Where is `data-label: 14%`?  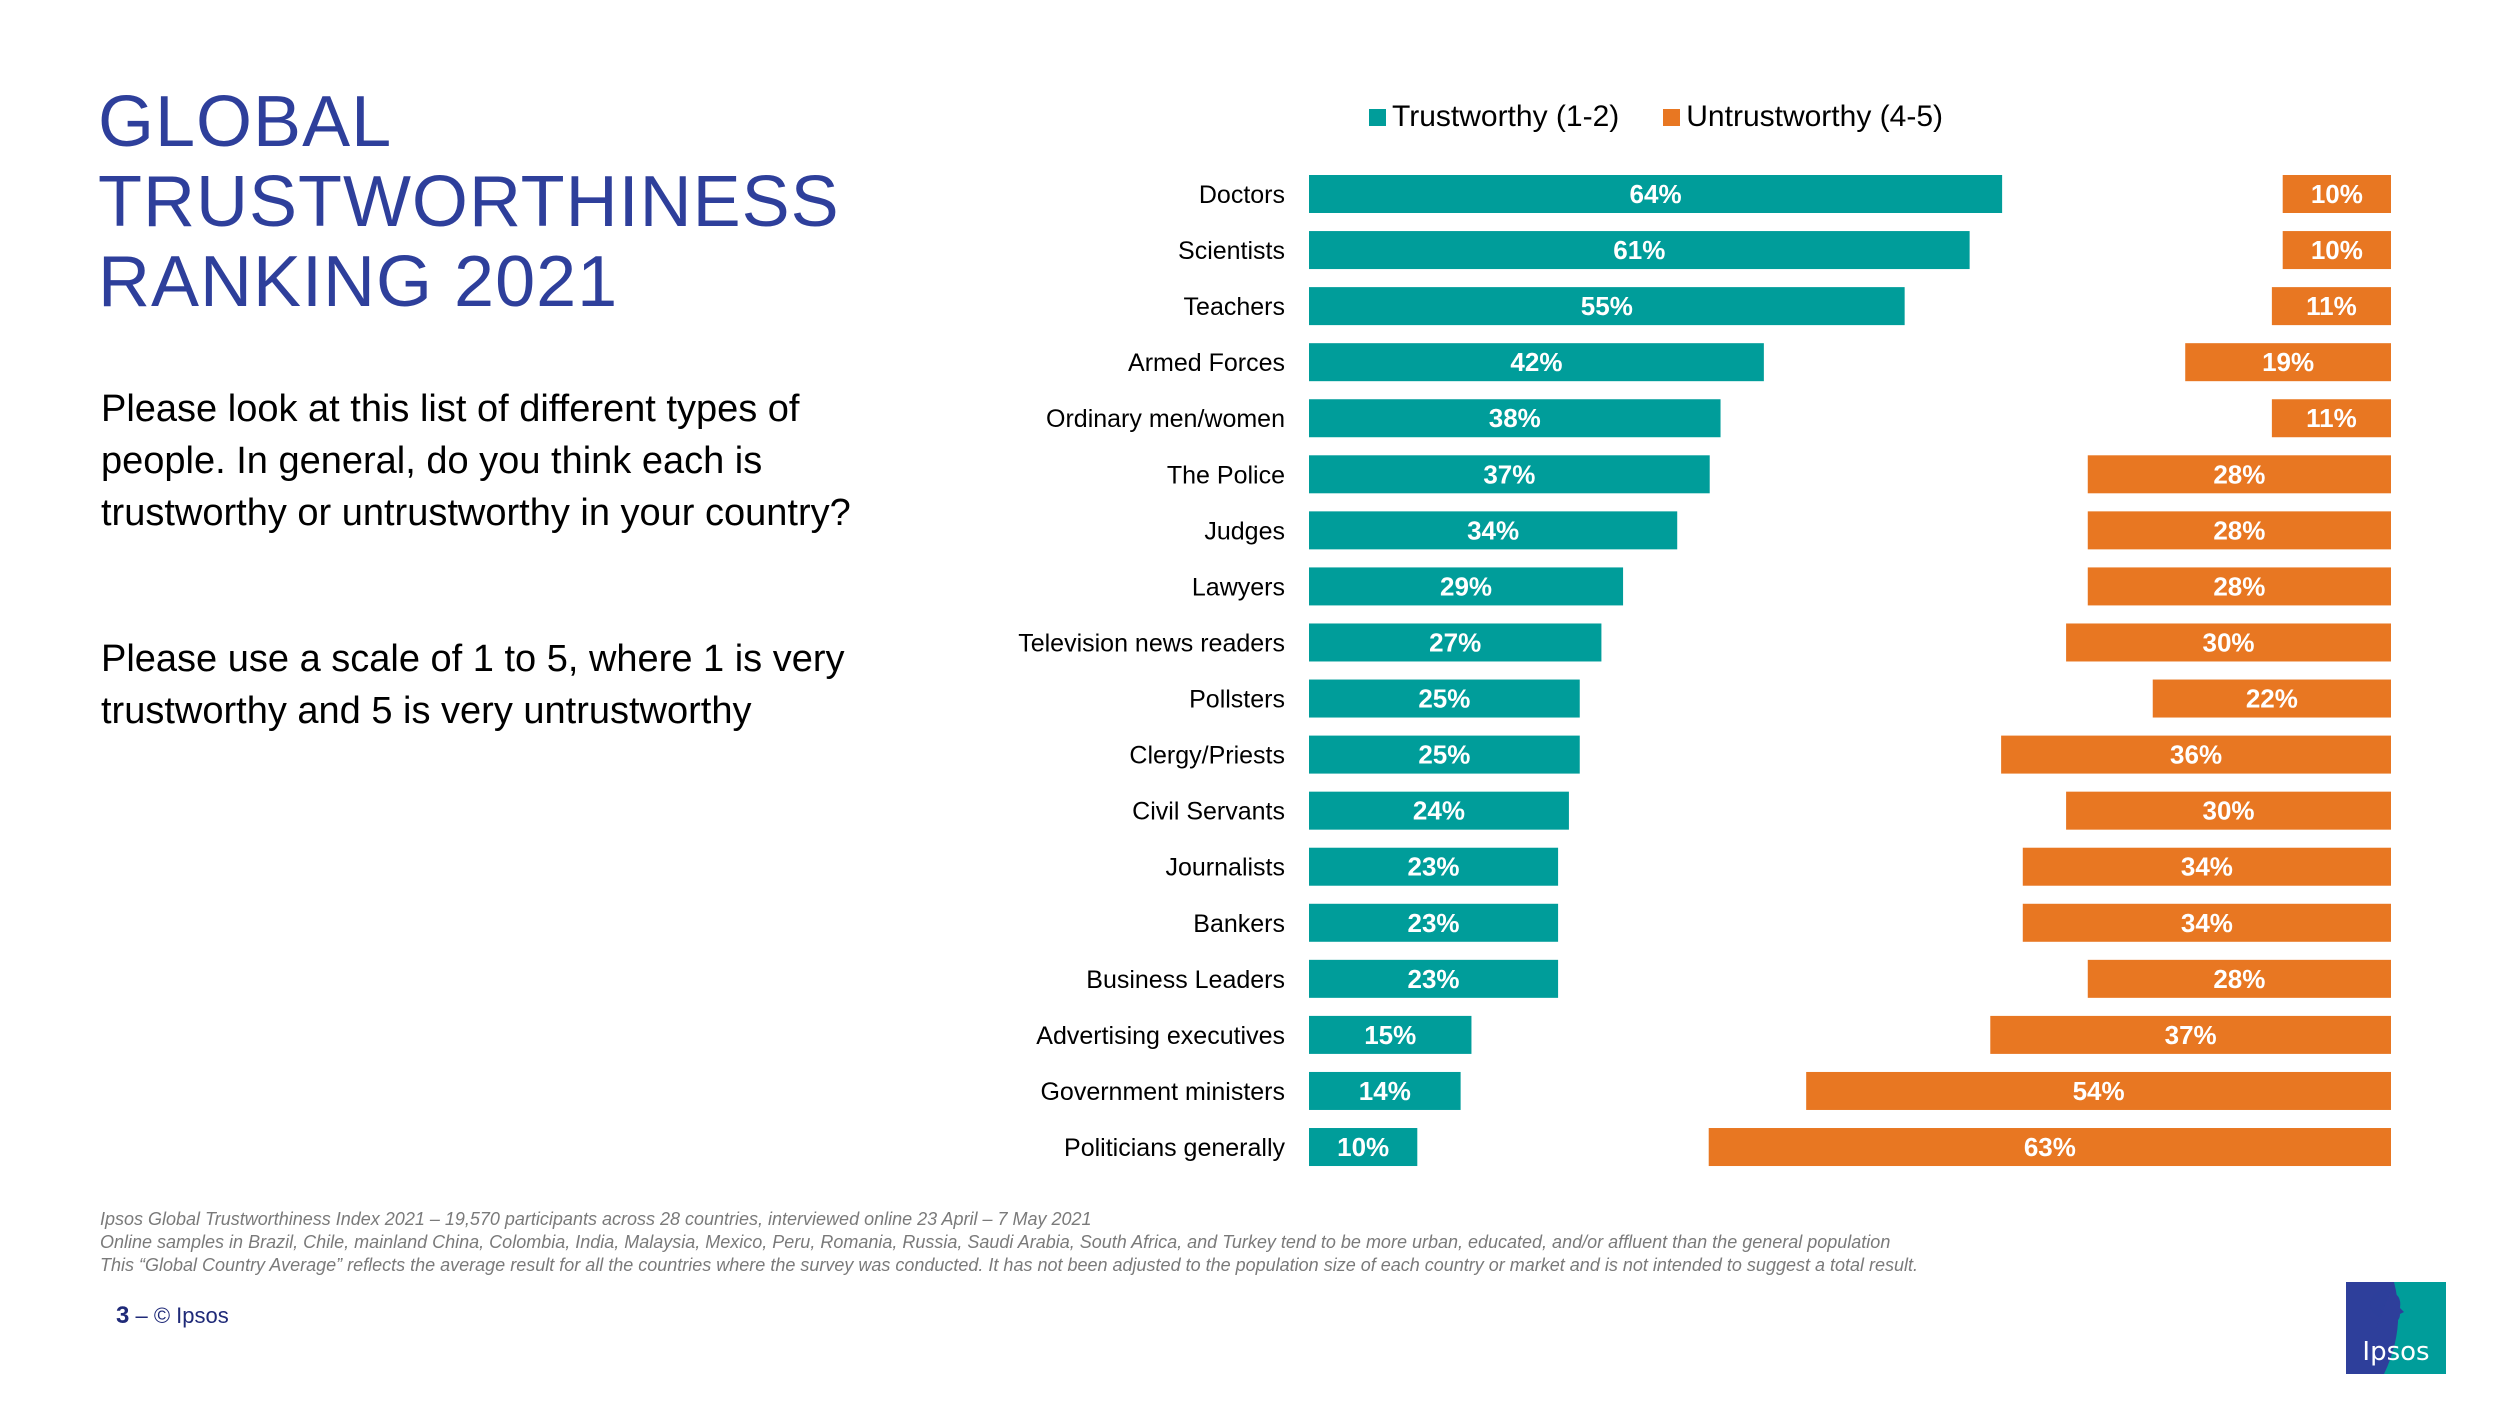
data-label: 14% is located at coordinates (1385, 1091).